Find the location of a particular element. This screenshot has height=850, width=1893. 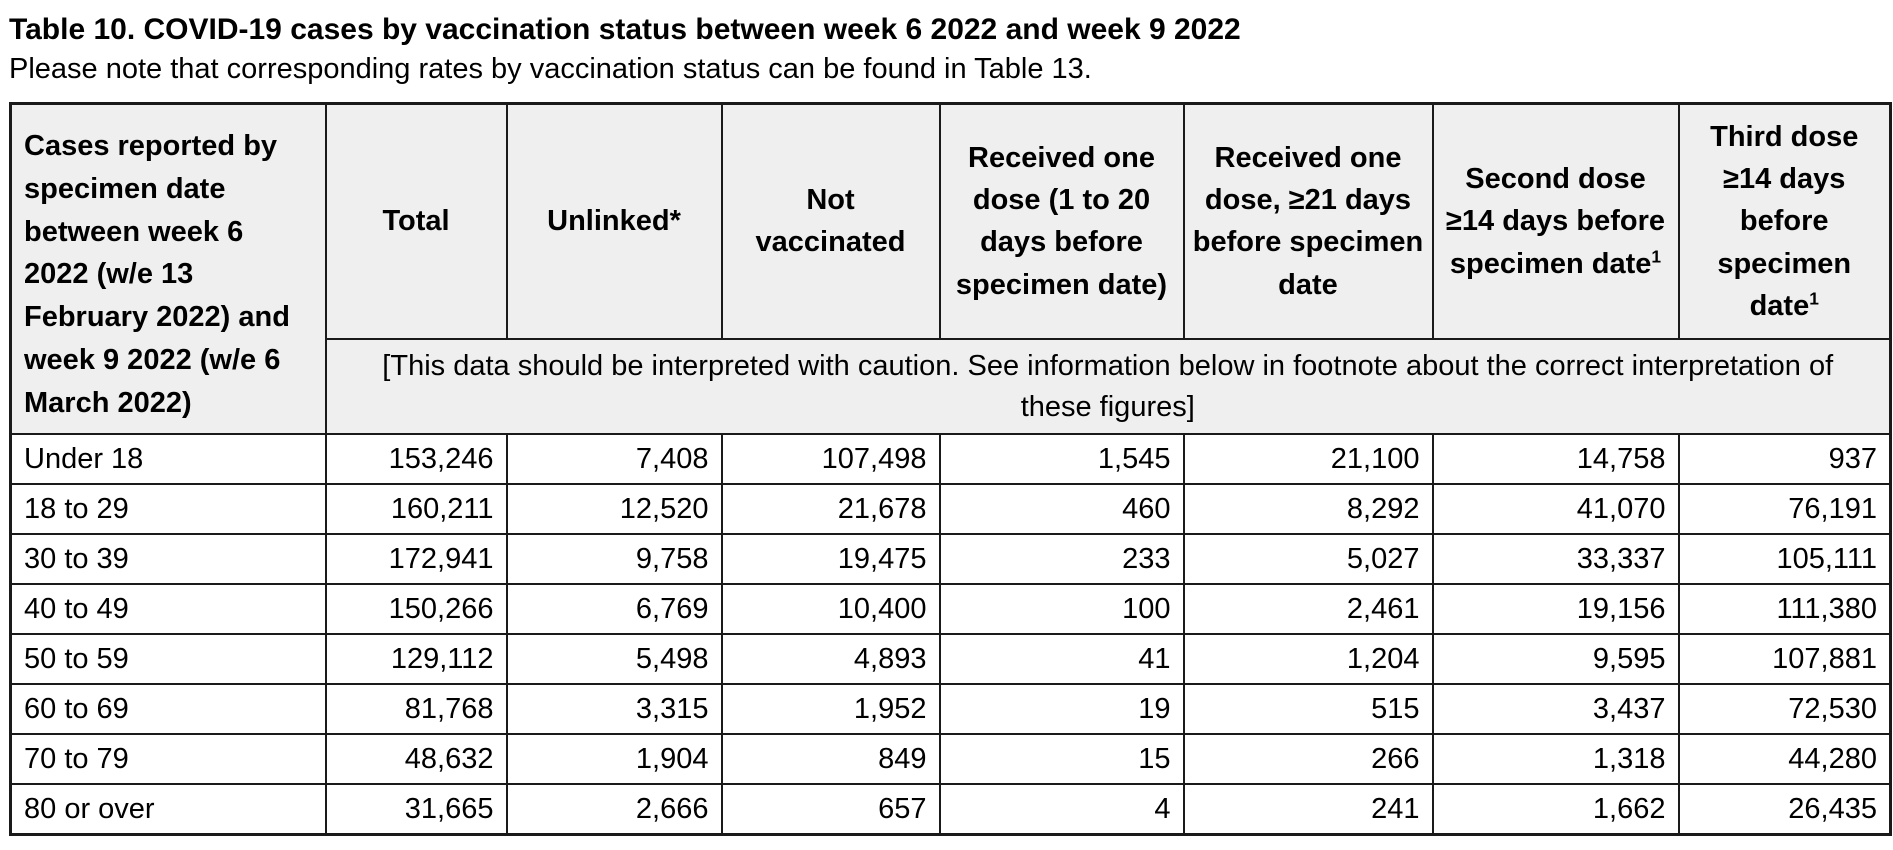

data-cell: 21,100 is located at coordinates (1308, 459).